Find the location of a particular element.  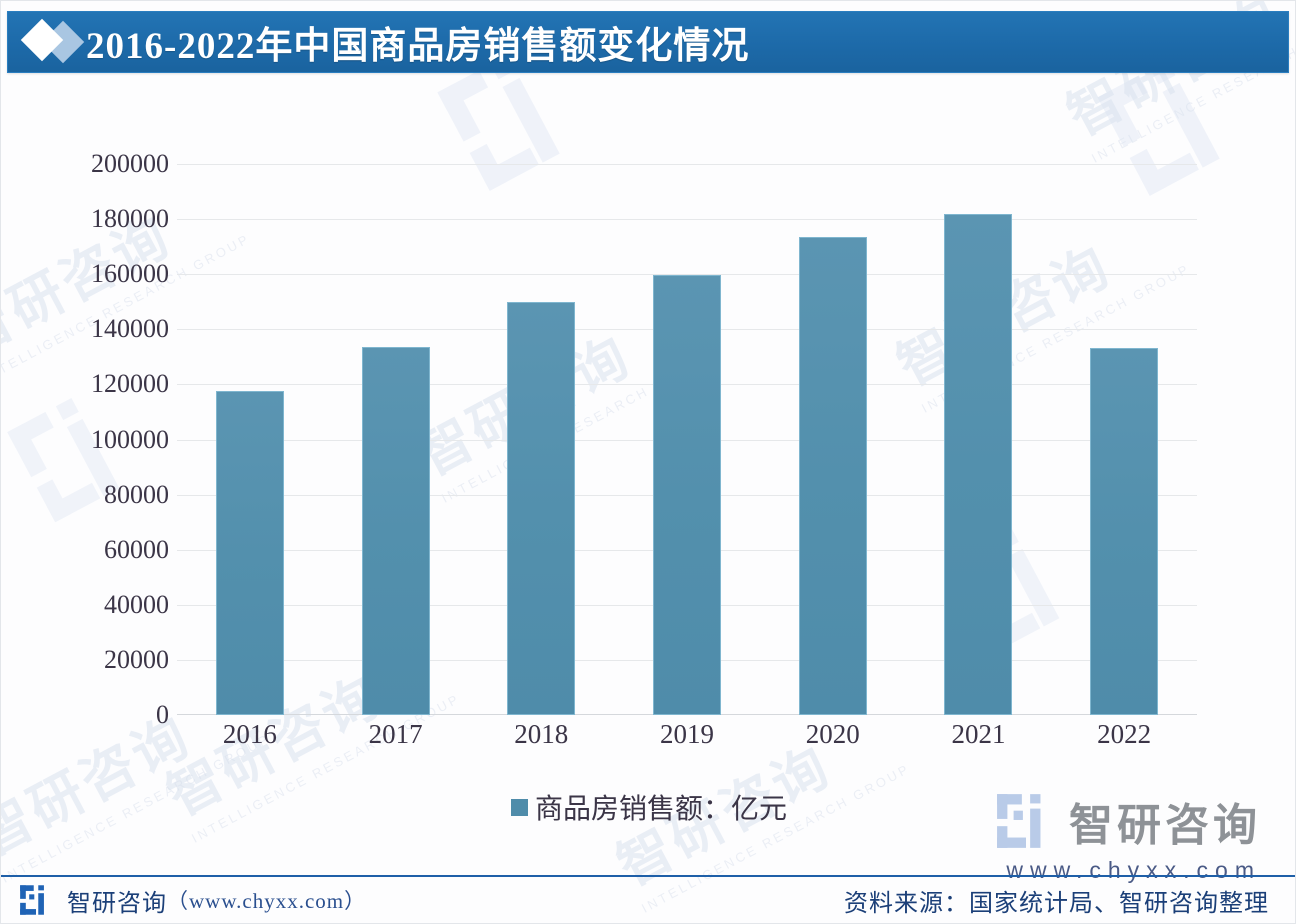

footer-source: 资料来源：国家统计局、智研咨询整理 is located at coordinates (1056, 903).